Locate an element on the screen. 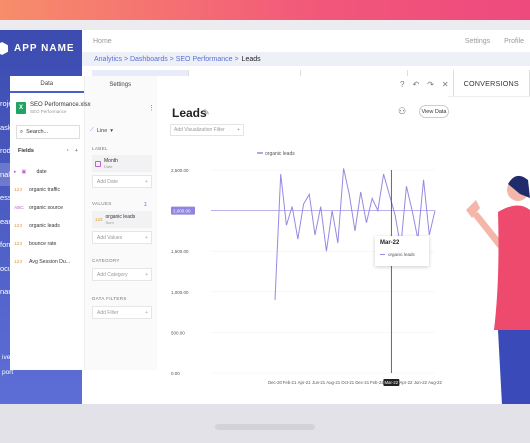 This screenshot has height=443, width=530. y-tick-label: 1,000.00 is located at coordinates (180, 292).